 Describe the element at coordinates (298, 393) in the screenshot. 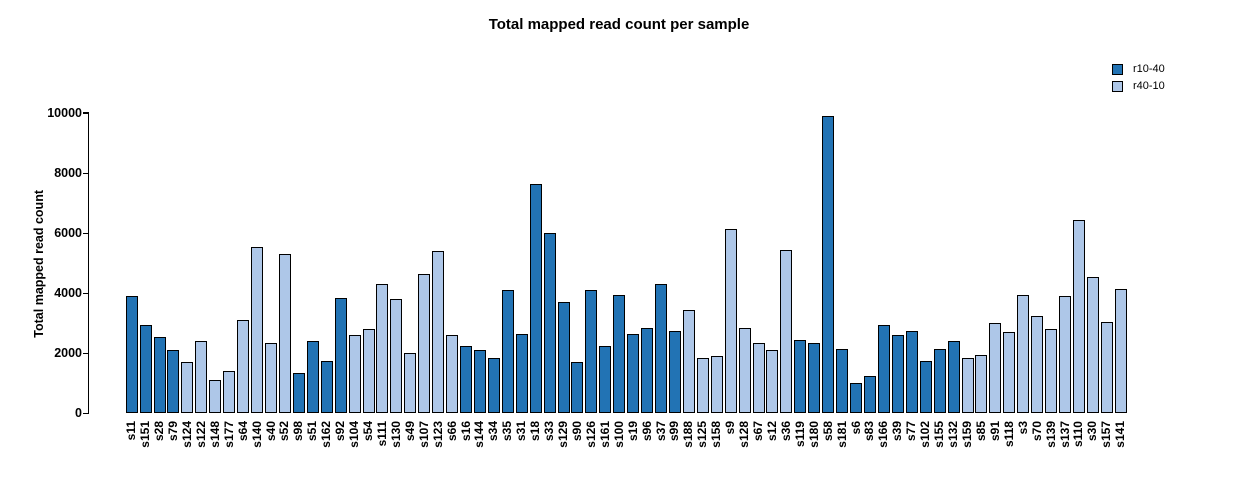

I see `bar-s98` at that location.